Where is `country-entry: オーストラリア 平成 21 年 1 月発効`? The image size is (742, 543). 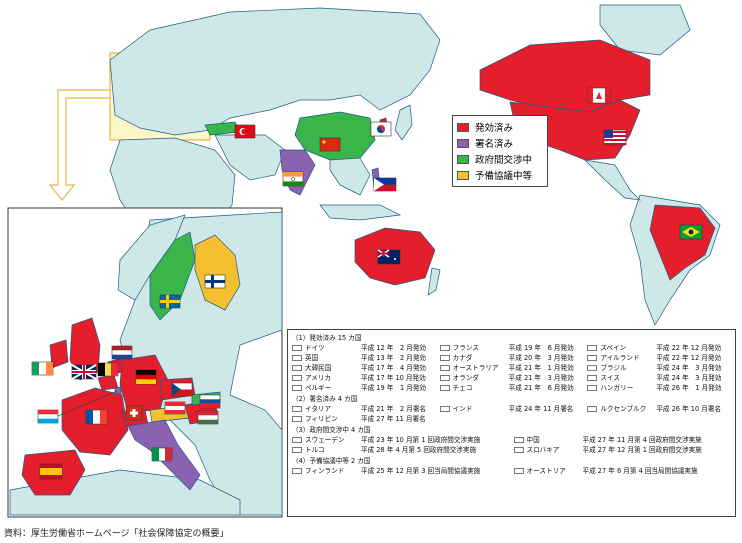
country-entry: オーストラリア 平成 21 年 1 月発効 is located at coordinates (511, 368).